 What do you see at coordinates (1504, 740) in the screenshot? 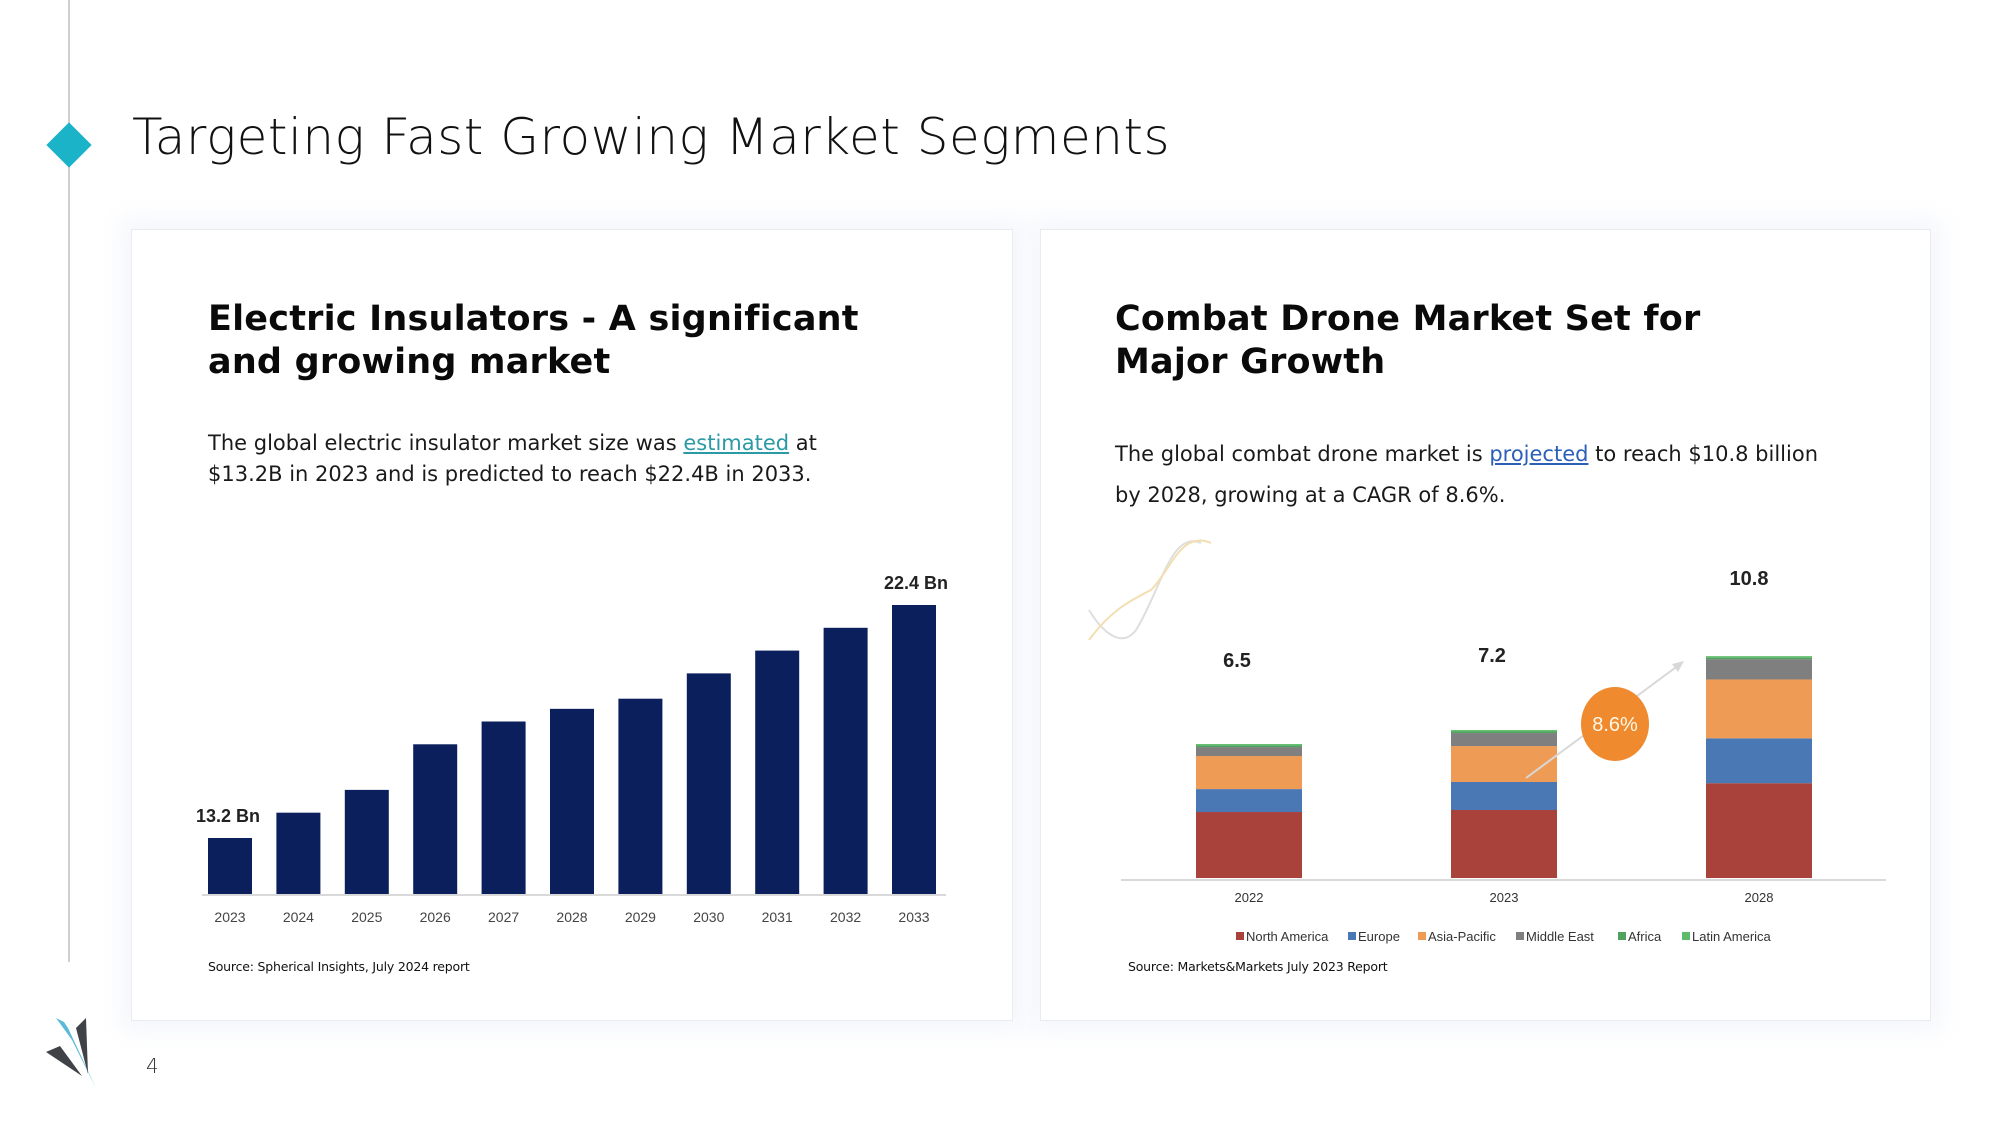
I see `segment-middle-east-2023` at bounding box center [1504, 740].